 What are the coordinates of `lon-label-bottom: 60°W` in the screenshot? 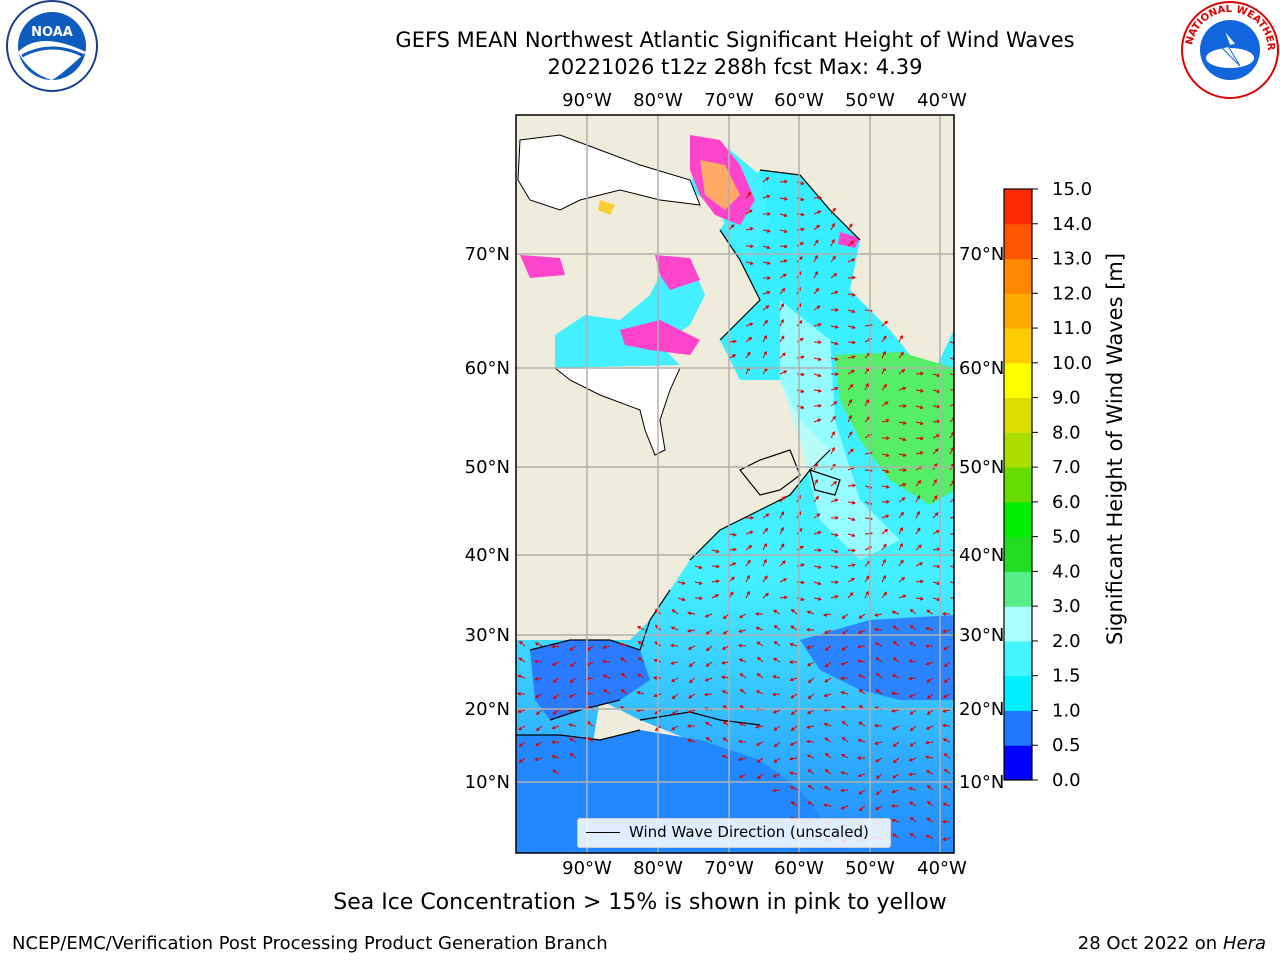 It's located at (799, 868).